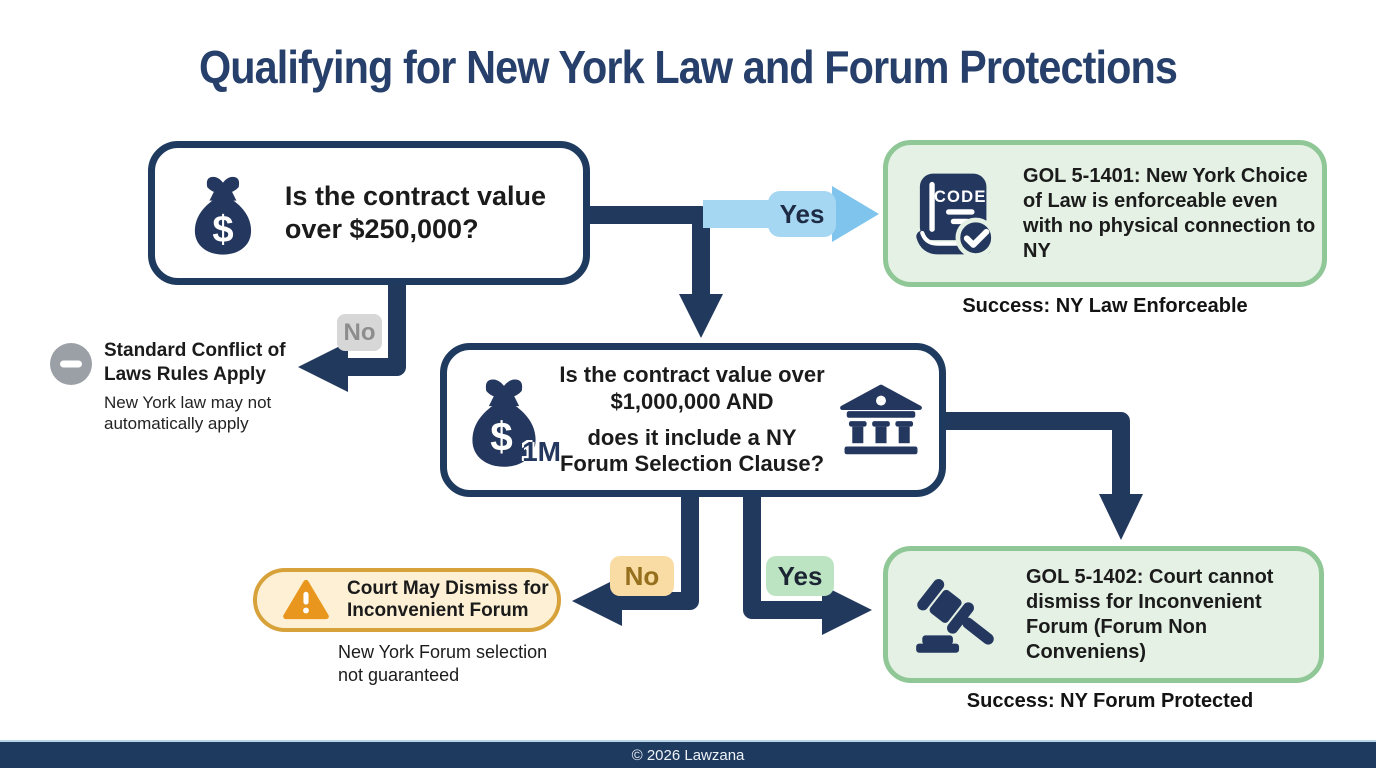  I want to click on yes-label-1: Yes, so click(802, 214).